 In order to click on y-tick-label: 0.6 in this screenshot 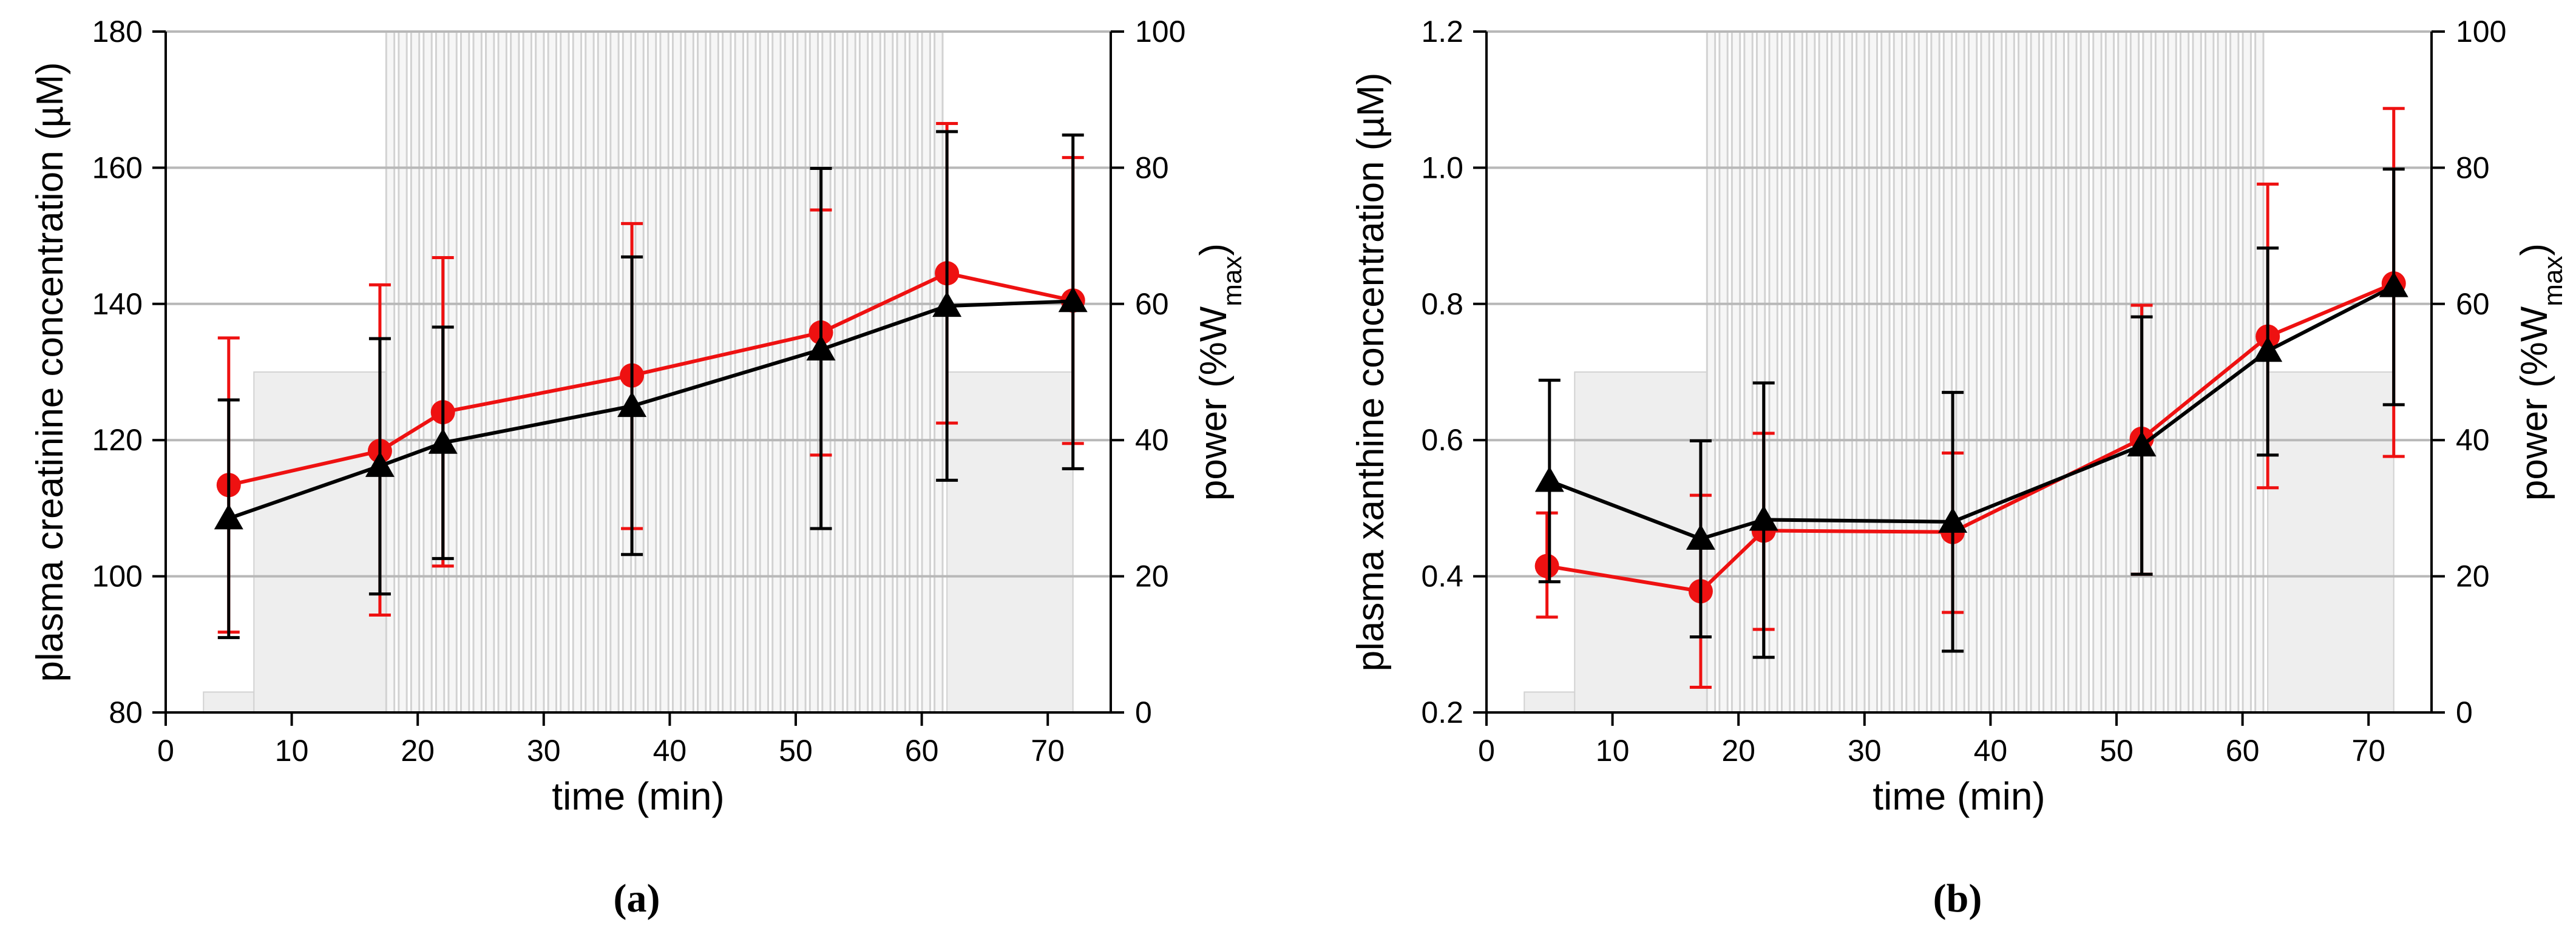, I will do `click(1442, 440)`.